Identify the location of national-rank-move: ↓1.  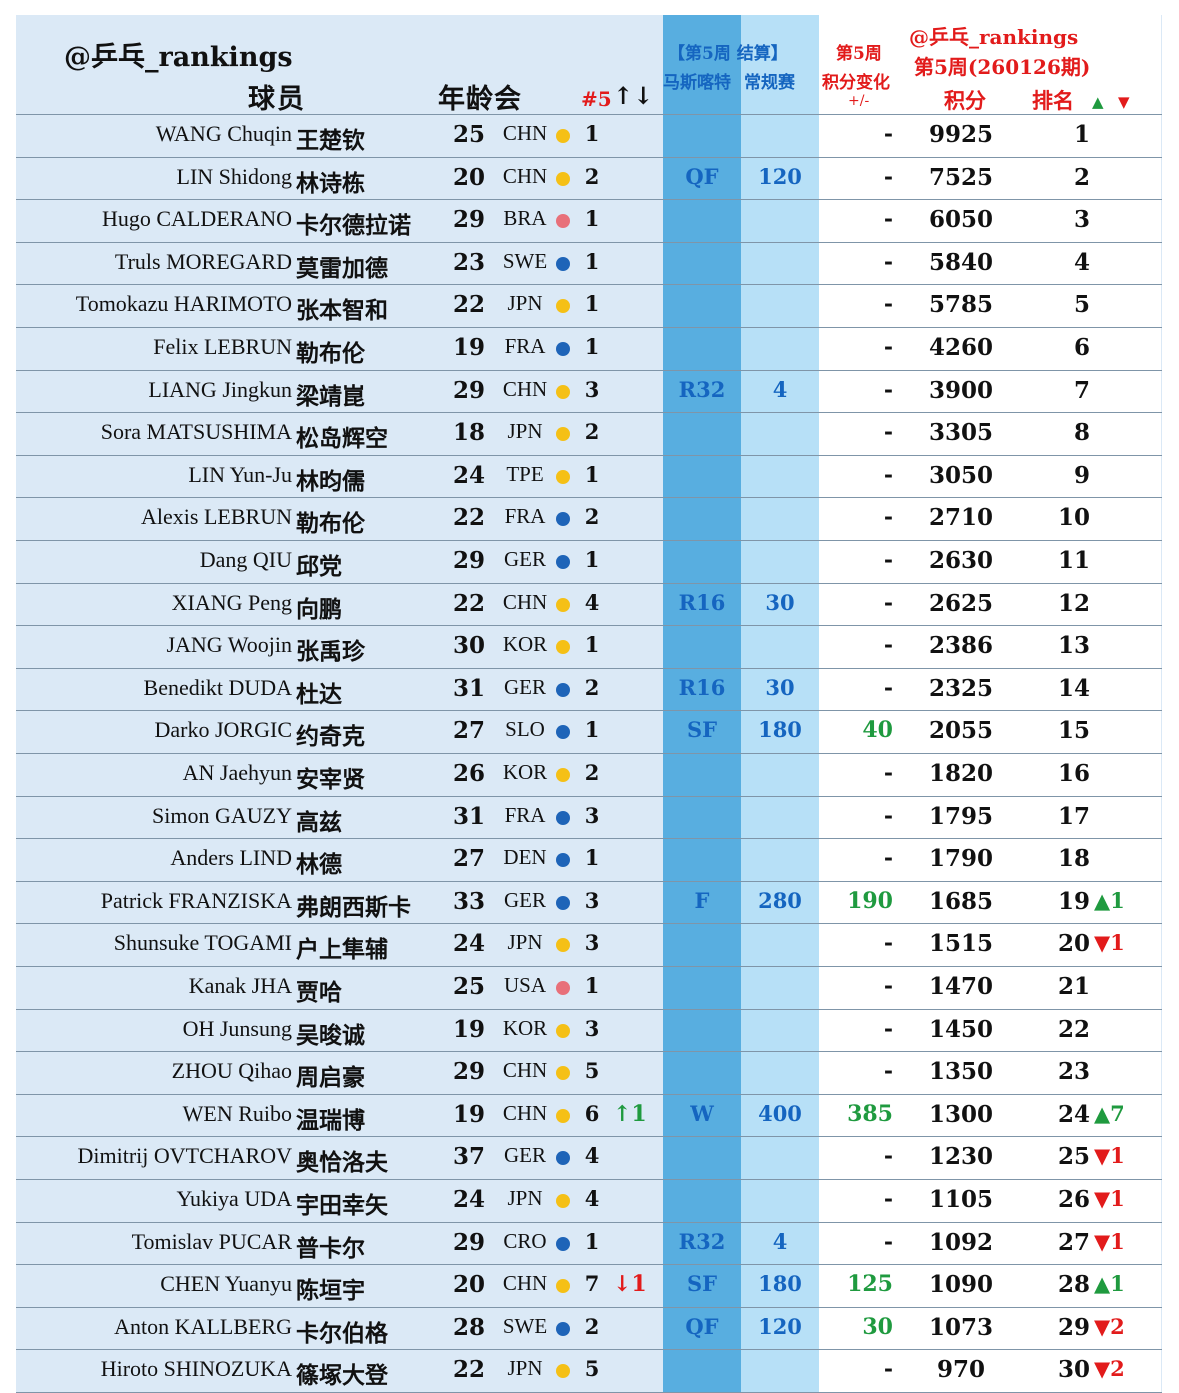
(630, 1284).